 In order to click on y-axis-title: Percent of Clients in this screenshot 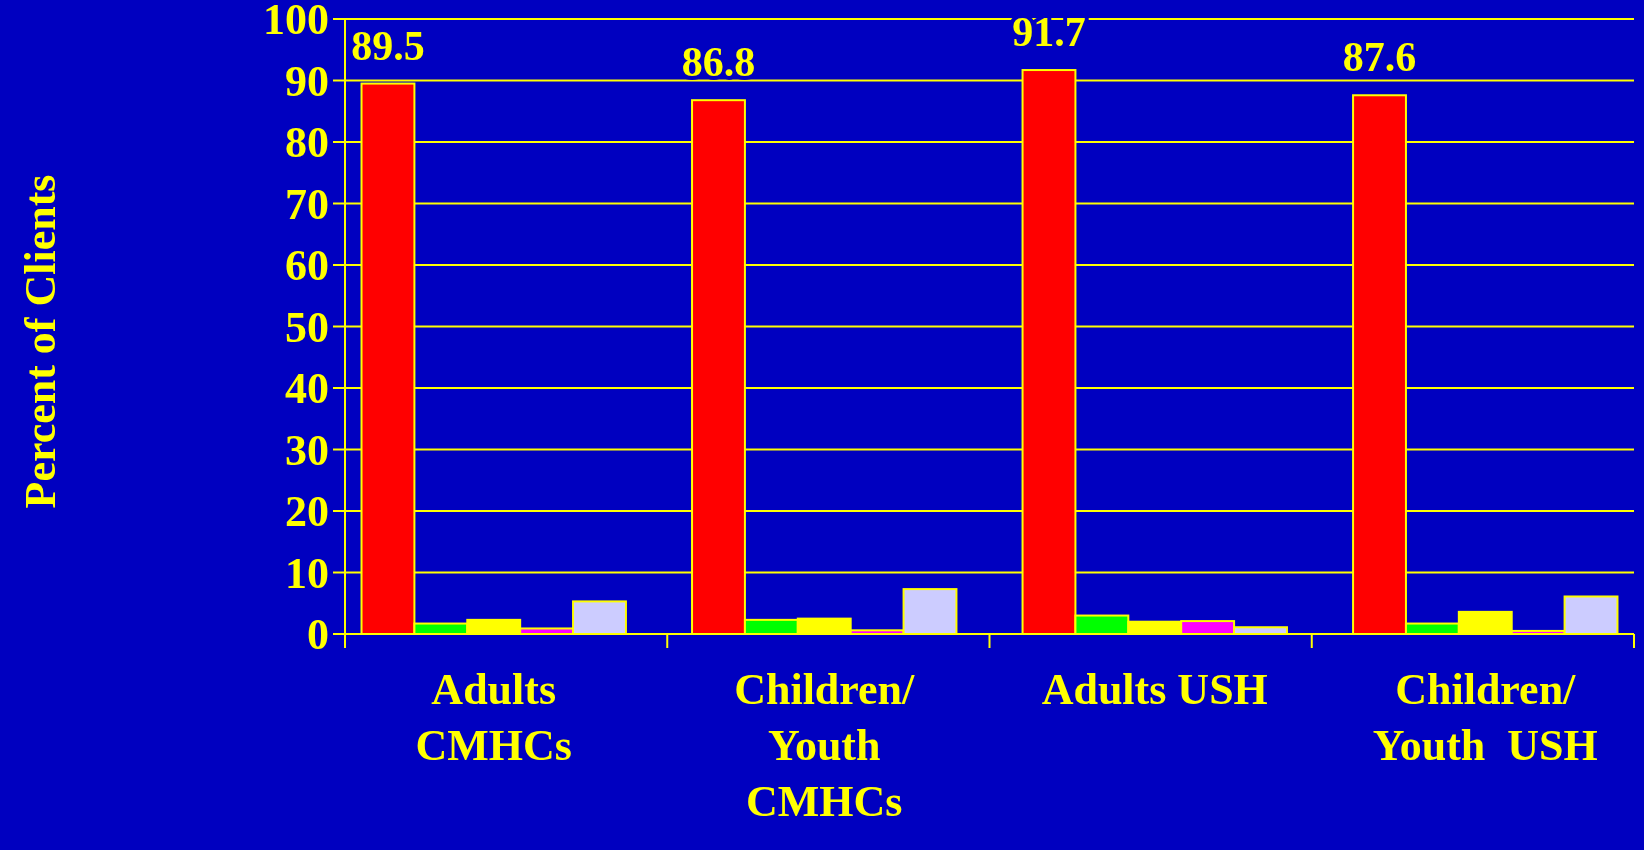, I will do `click(40, 341)`.